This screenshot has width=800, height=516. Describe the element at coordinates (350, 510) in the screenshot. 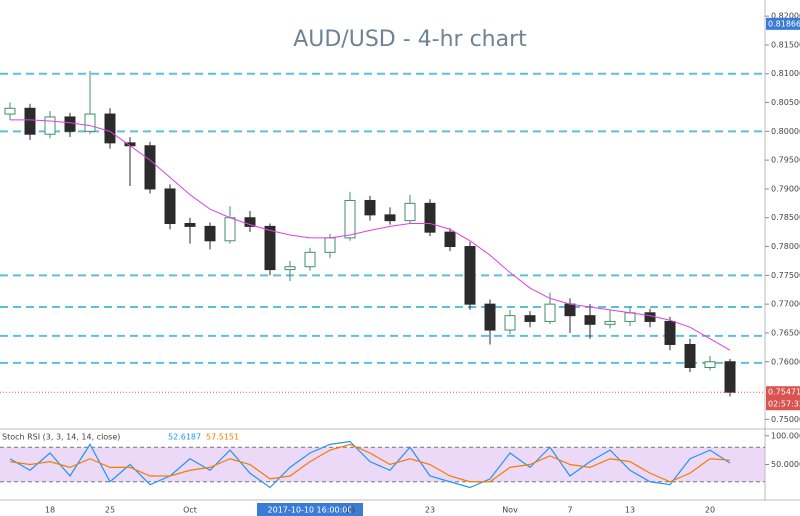

I see `x-tick-label: 16` at that location.